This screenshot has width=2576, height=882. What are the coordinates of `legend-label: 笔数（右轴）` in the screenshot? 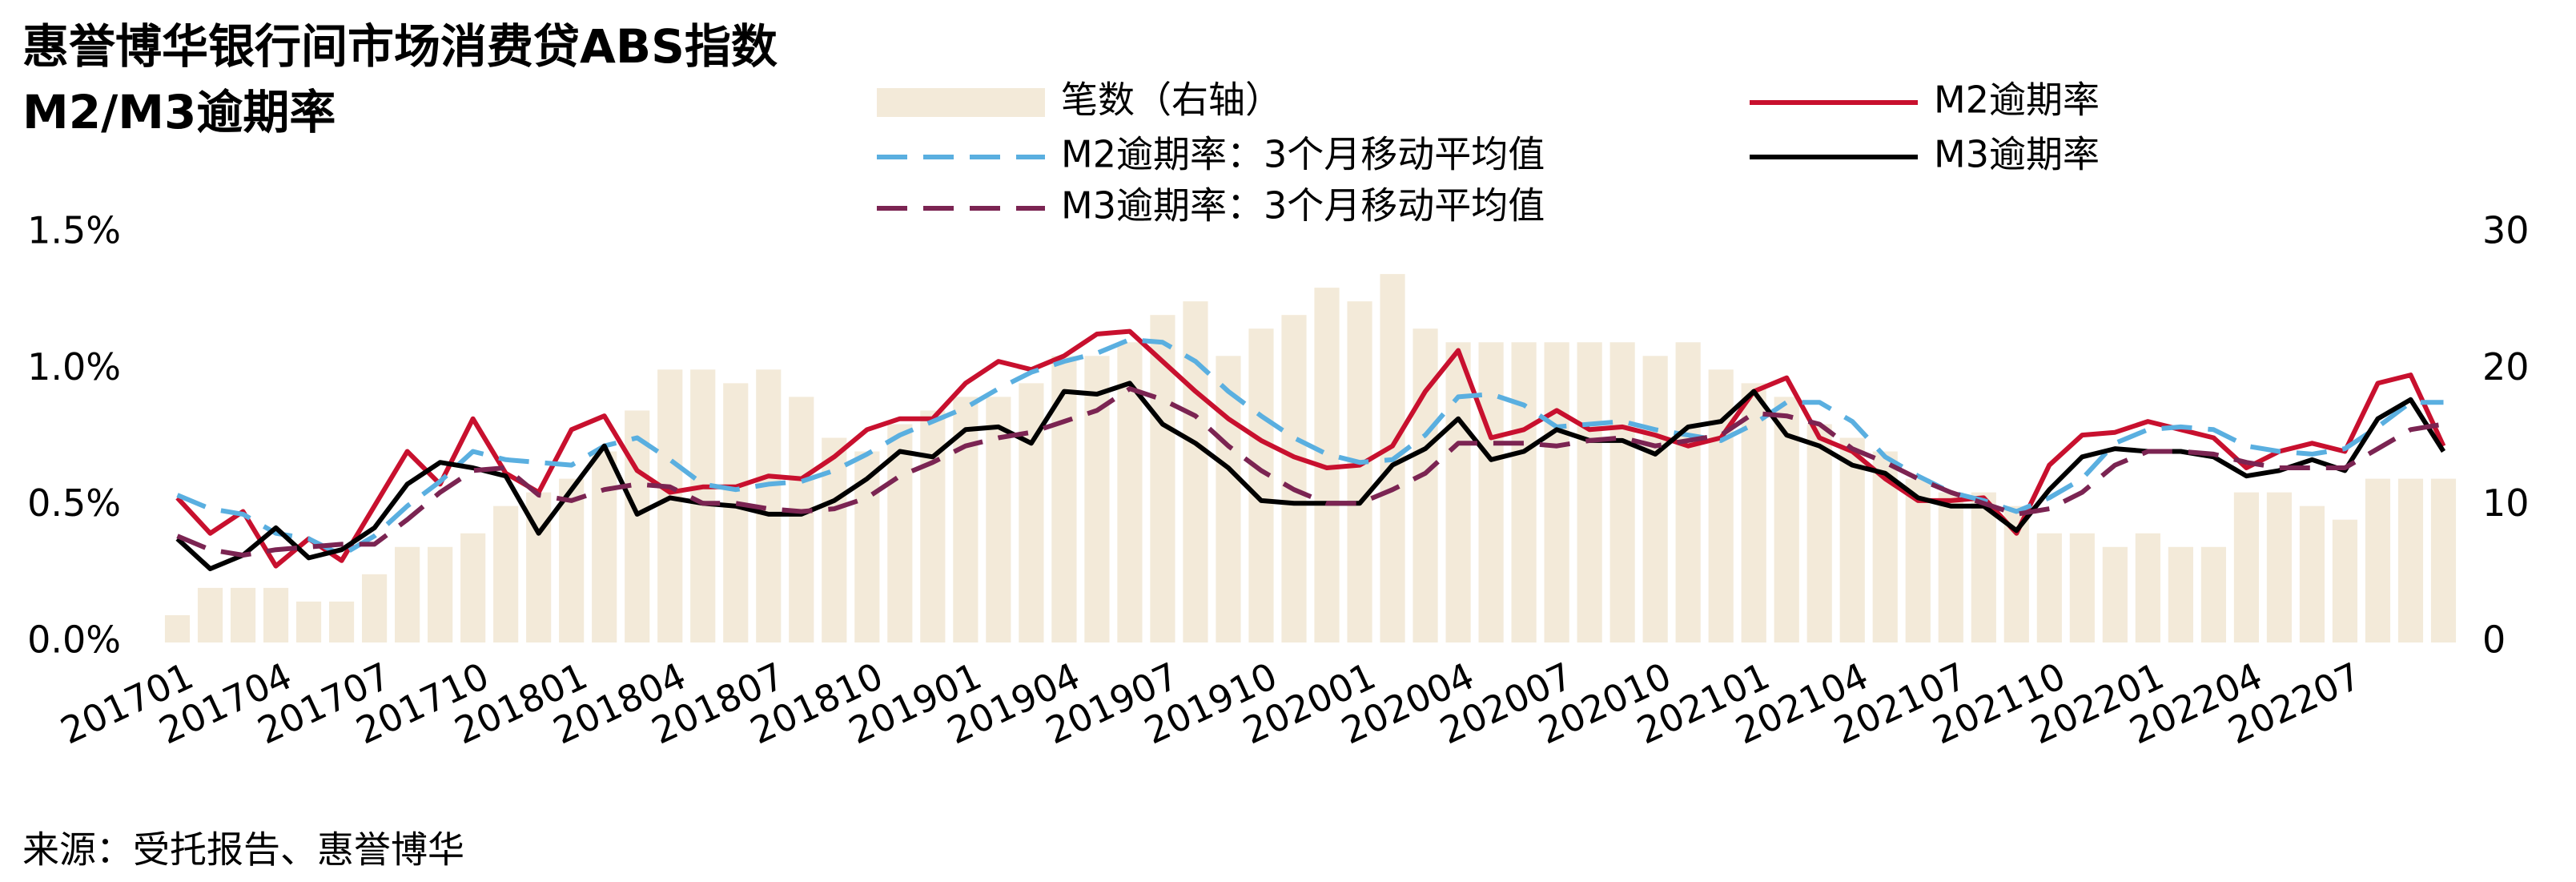 It's located at (1171, 100).